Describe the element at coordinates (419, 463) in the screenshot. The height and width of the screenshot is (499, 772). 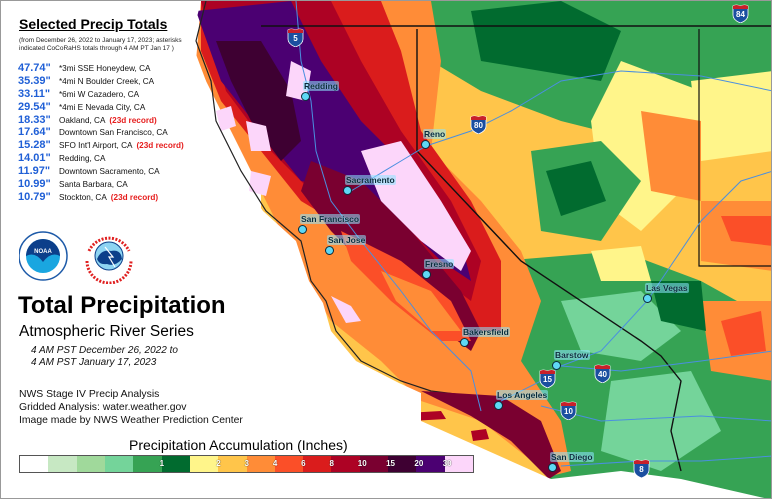
I see `legend-tick-label: 20` at that location.